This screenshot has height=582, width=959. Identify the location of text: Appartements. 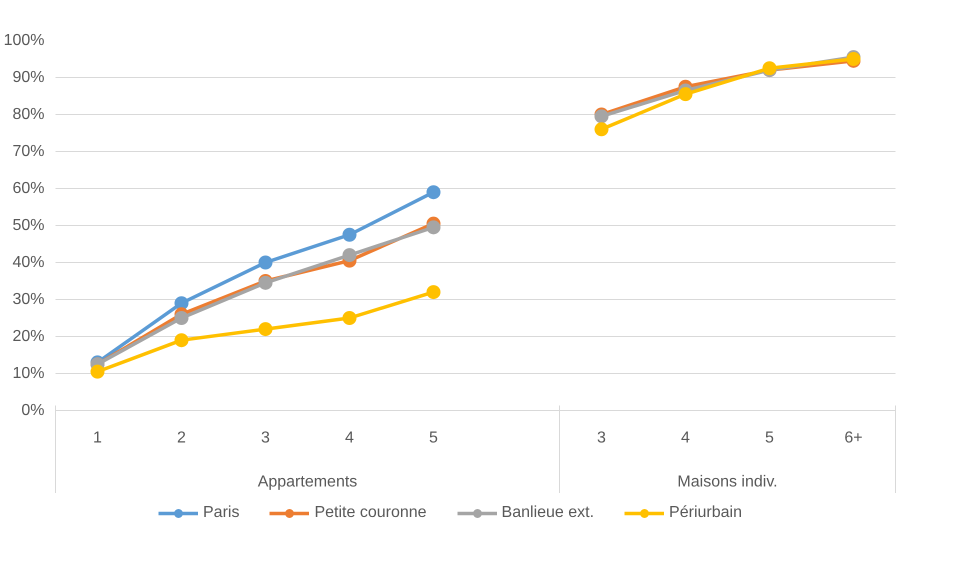
(308, 482).